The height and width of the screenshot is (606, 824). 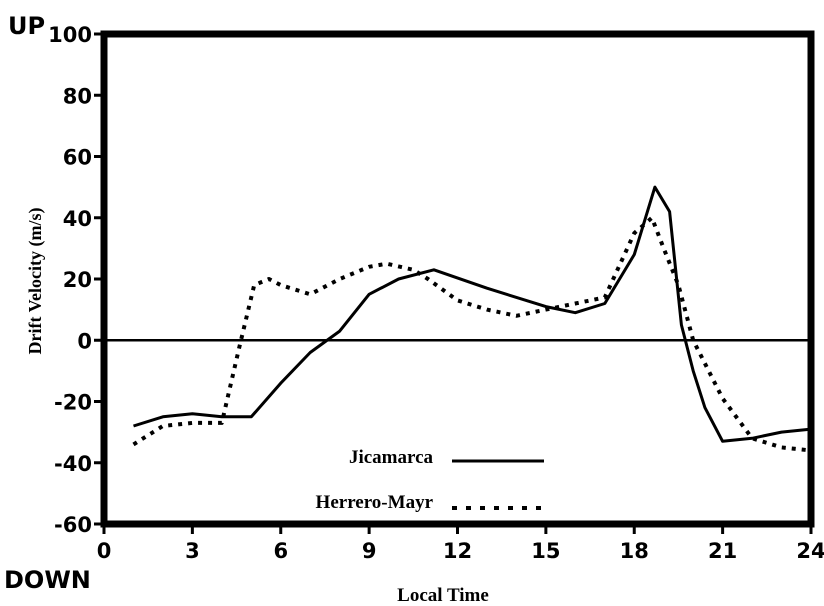 I want to click on x-tick-label: 21, so click(x=722, y=551).